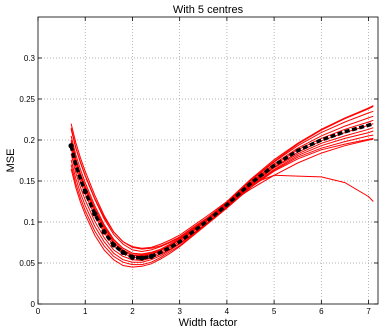 This screenshot has height=334, width=386. What do you see at coordinates (27, 99) in the screenshot?
I see `y-tick-label: 0.25` at bounding box center [27, 99].